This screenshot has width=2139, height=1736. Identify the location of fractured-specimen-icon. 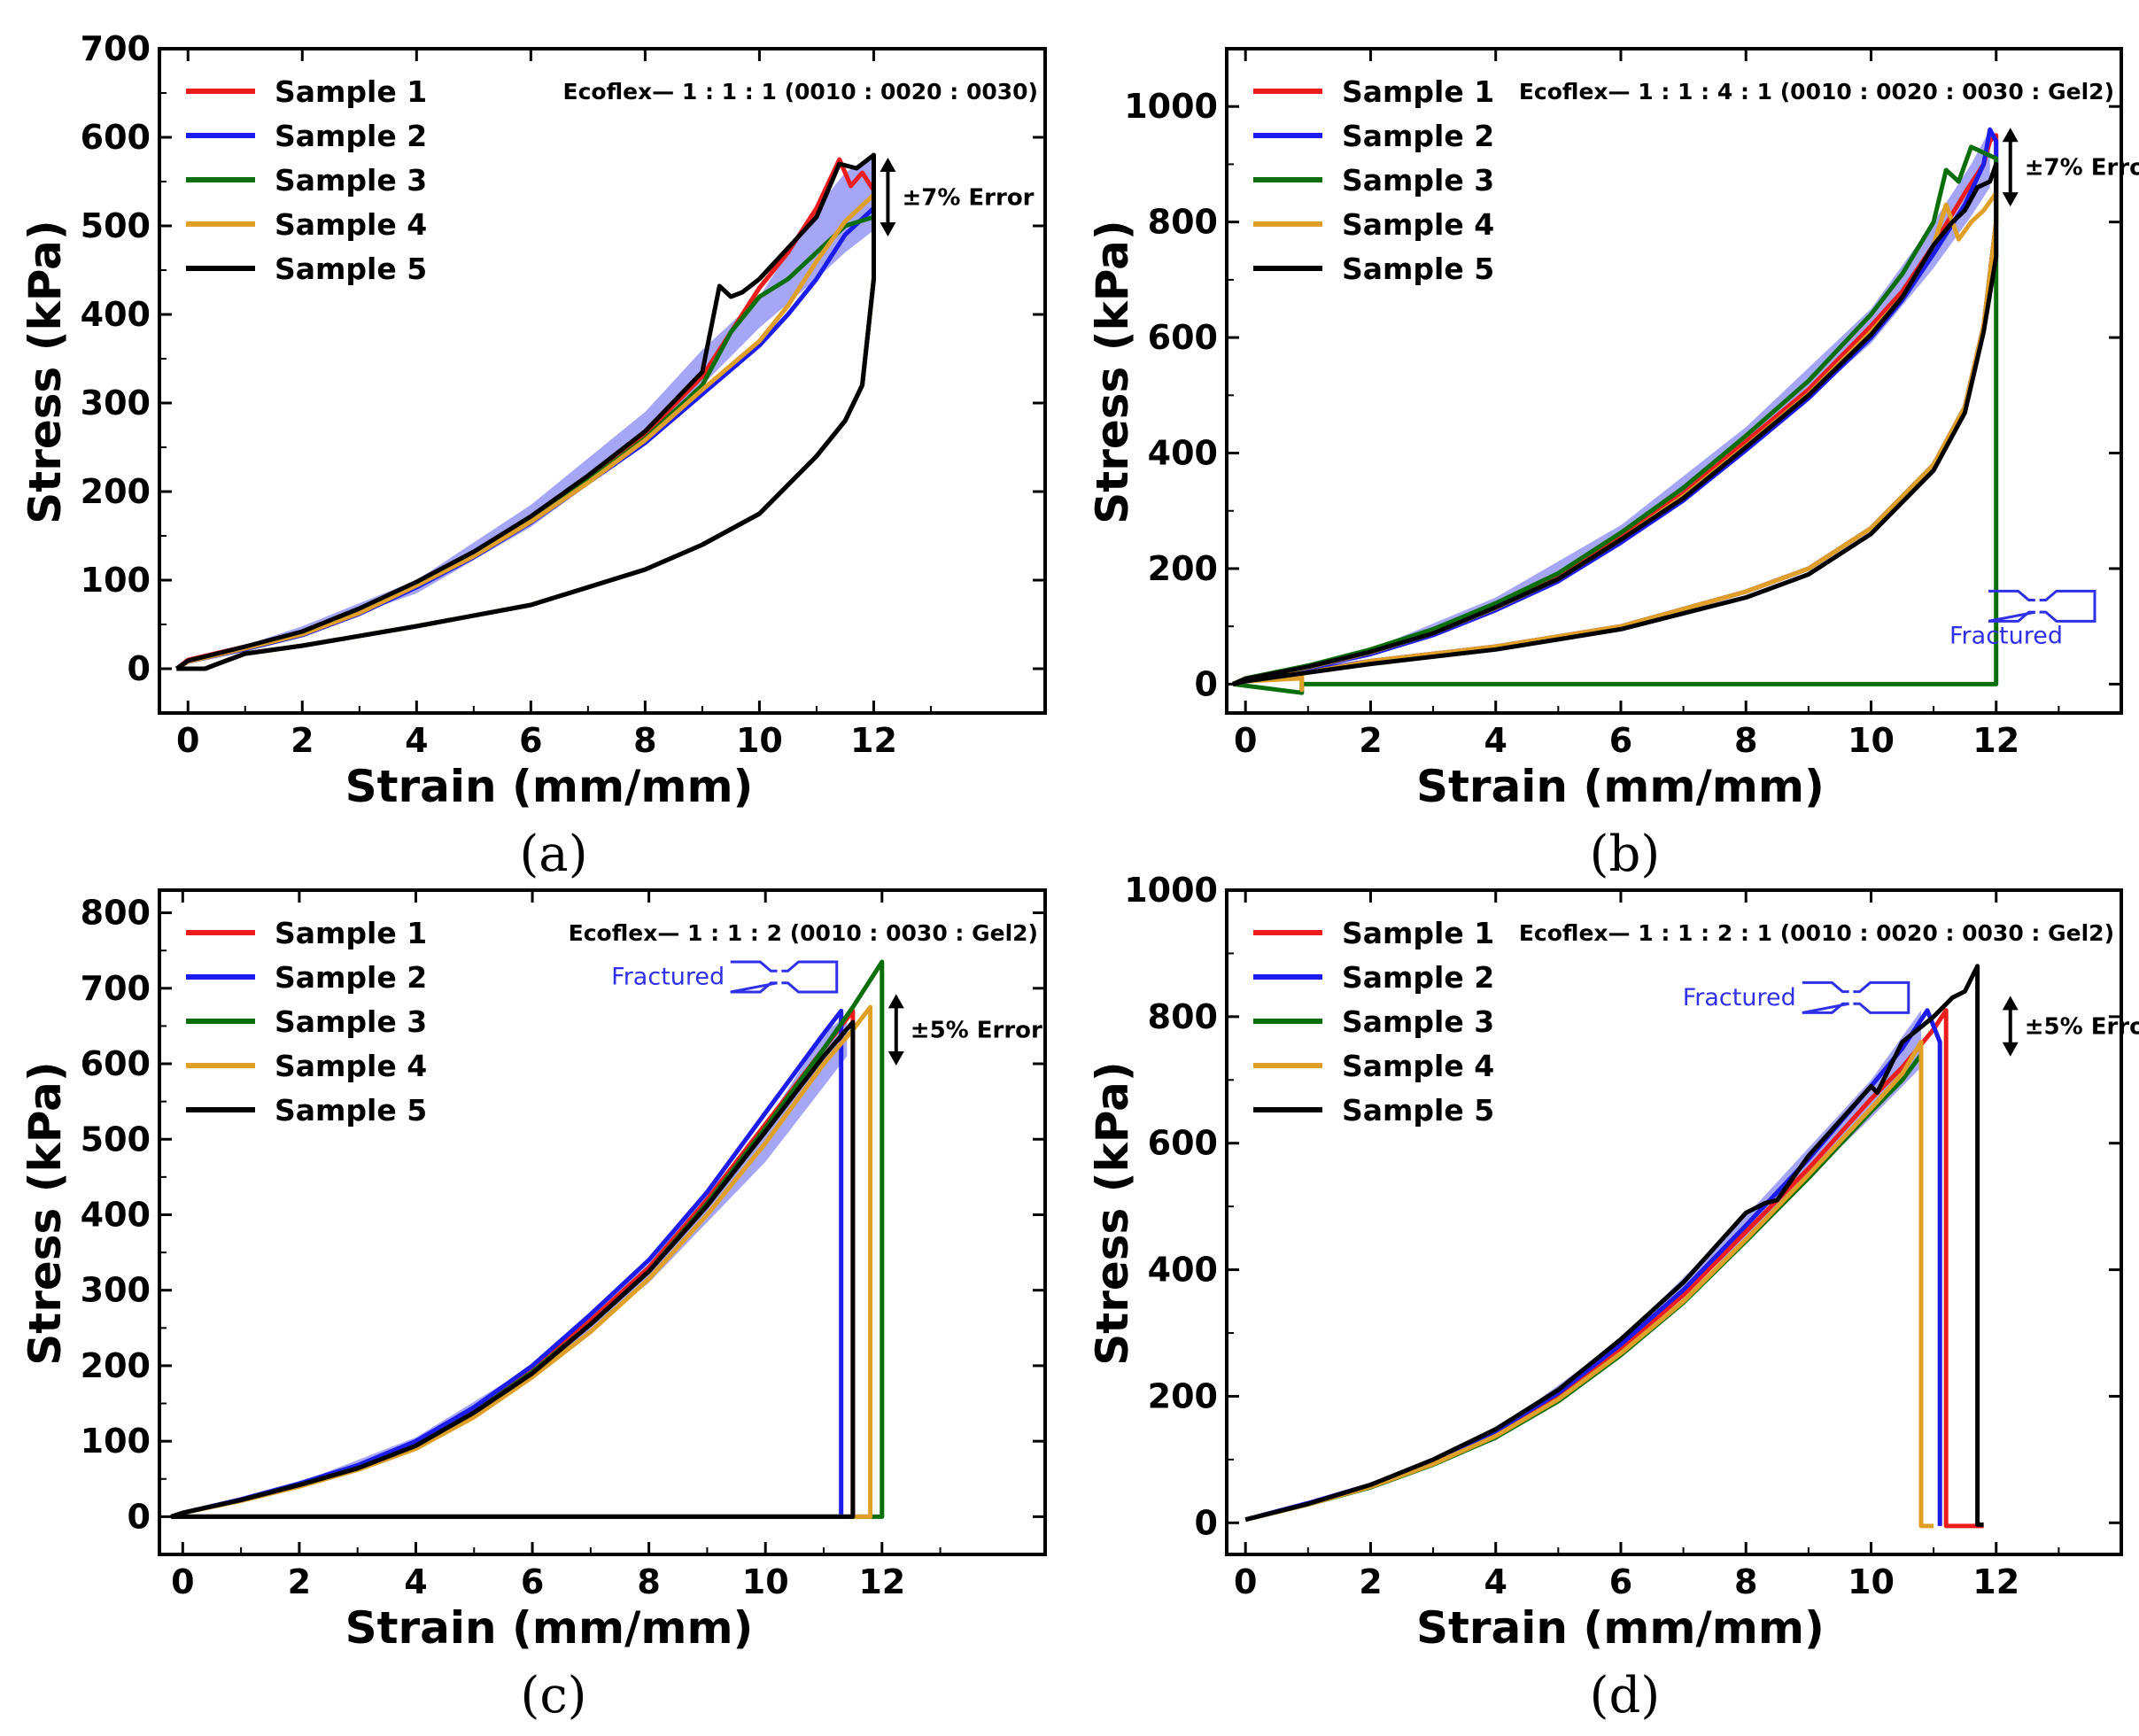
(785, 977).